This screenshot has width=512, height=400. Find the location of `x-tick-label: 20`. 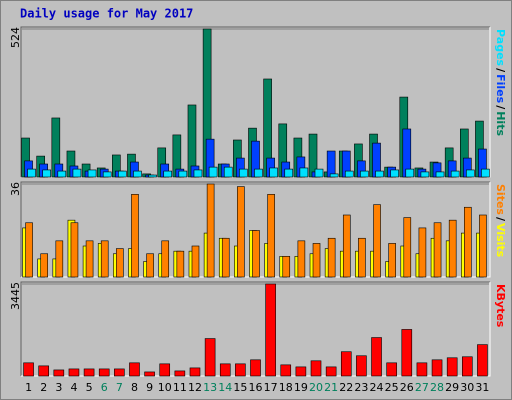

x-tick-label: 20 is located at coordinates (316, 387).